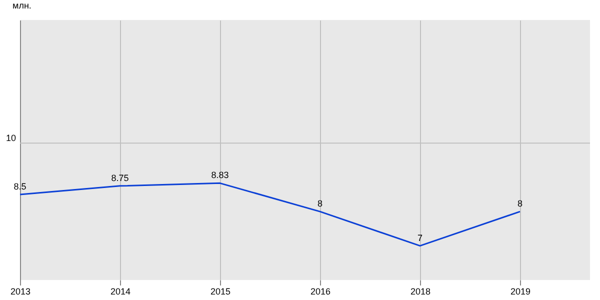 This screenshot has height=300, width=600. What do you see at coordinates (320, 291) in the screenshot?
I see `x-tick-label: 2016` at bounding box center [320, 291].